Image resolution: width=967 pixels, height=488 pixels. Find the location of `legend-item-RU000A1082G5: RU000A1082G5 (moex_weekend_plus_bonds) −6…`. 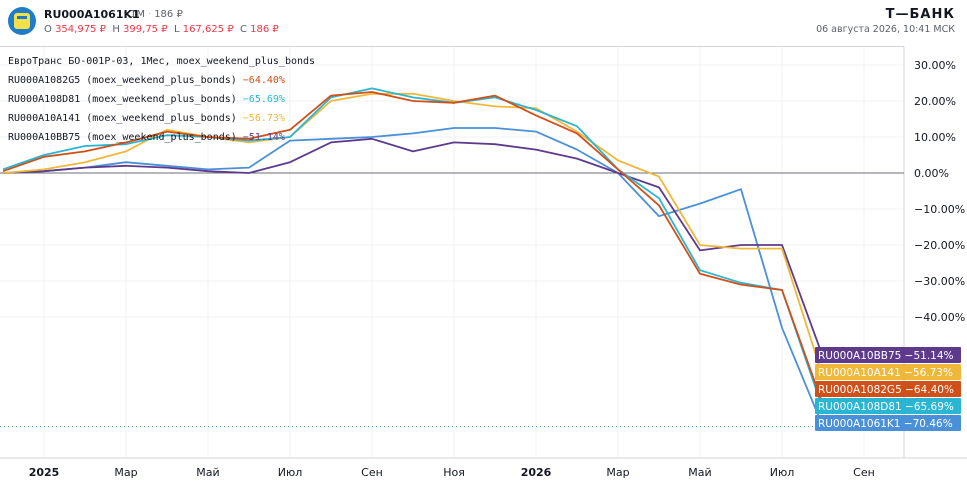

legend-item-RU000A1082G5: RU000A1082G5 (moex_weekend_plus_bonds) −6… is located at coordinates (161, 80).